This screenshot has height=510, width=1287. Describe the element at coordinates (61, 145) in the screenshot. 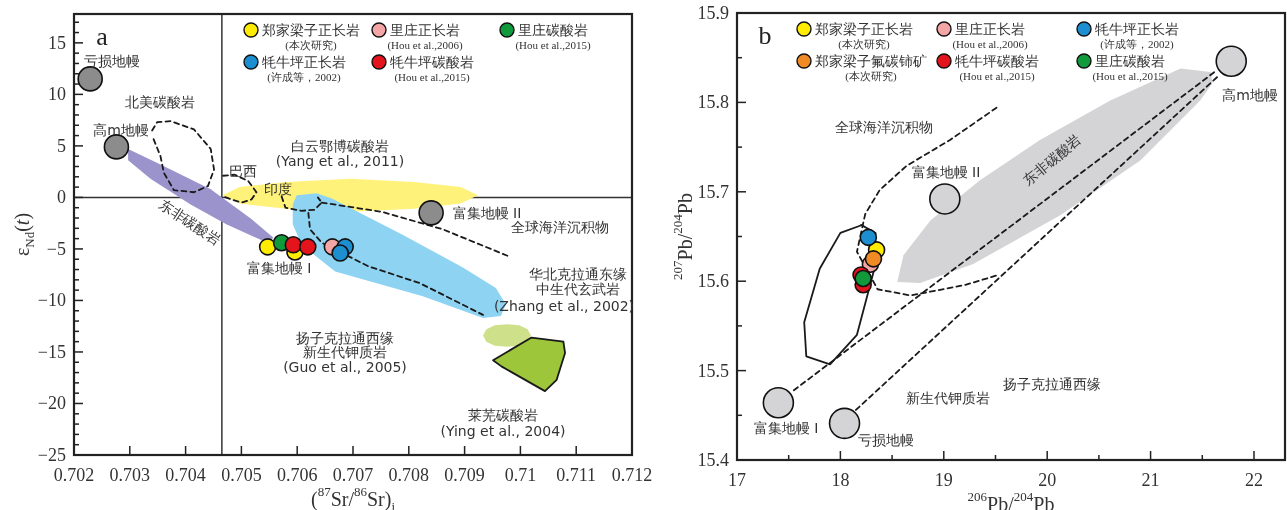

I see `y-tick-label: 5` at that location.